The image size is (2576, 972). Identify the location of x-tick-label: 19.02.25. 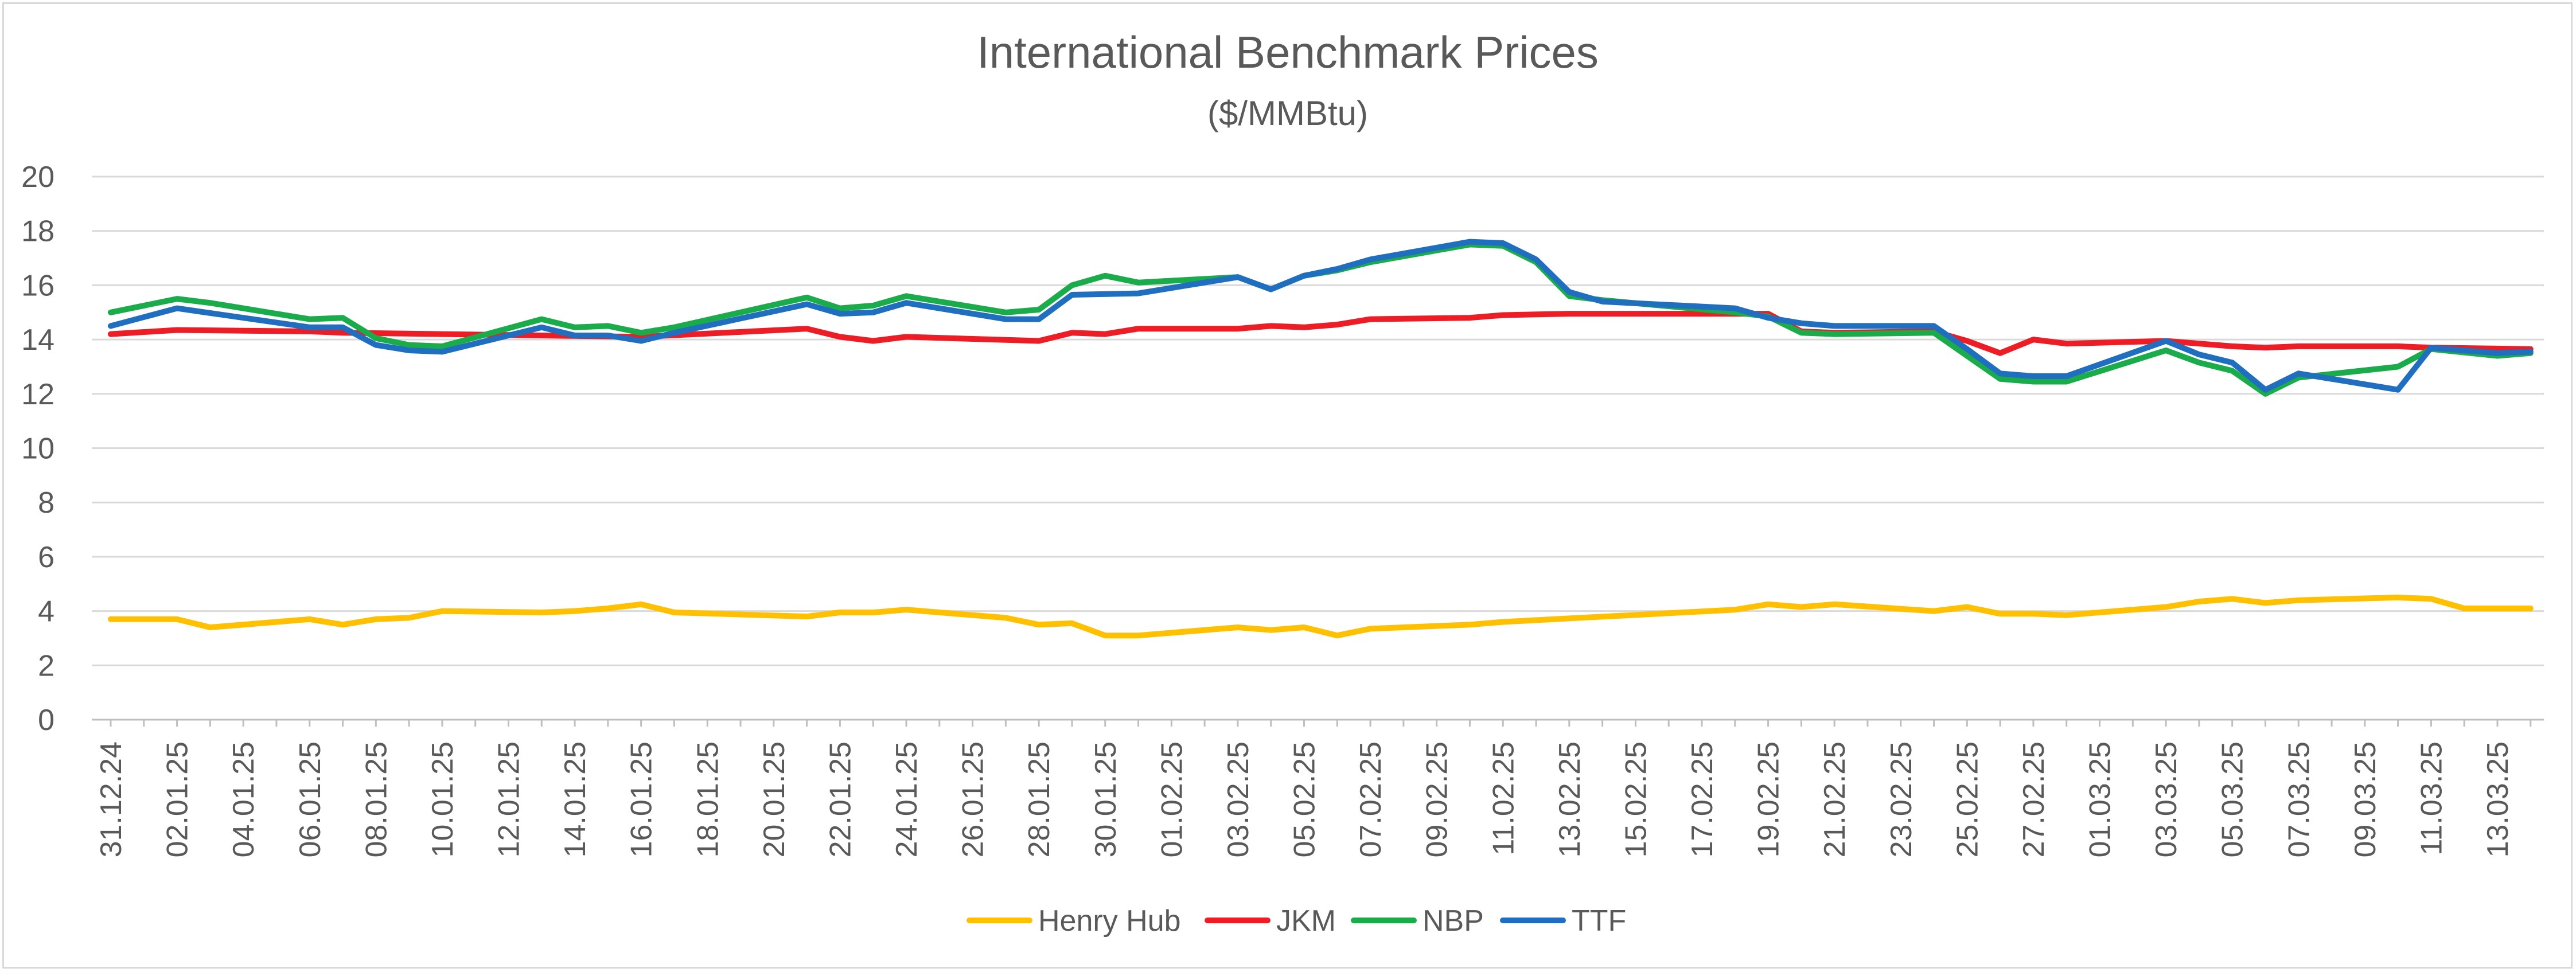
(1769, 799).